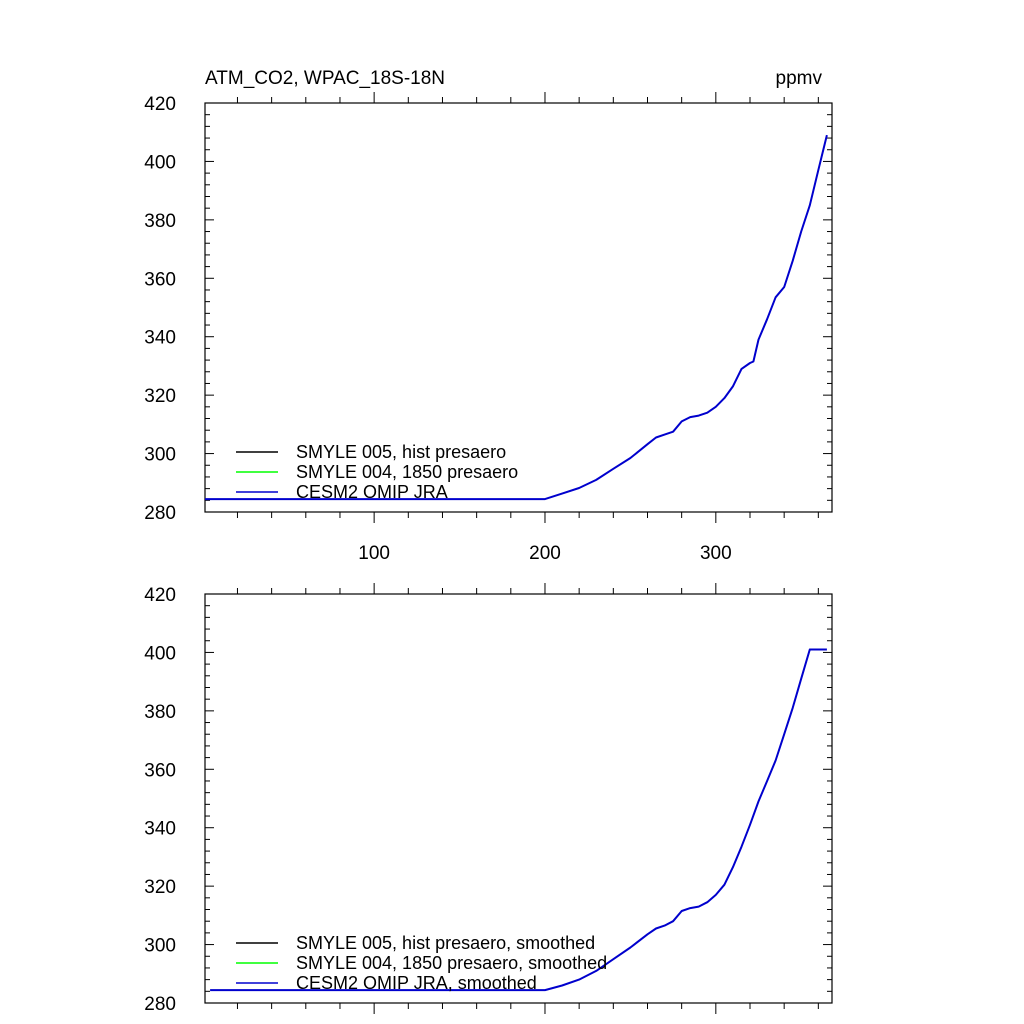 This screenshot has width=1024, height=1024. I want to click on top-xtick-label: 100, so click(374, 553).